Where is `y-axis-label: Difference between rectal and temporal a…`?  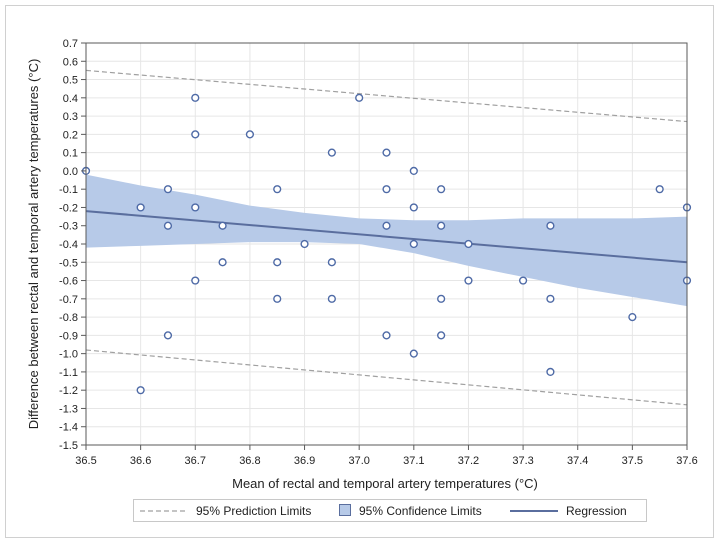
y-axis-label: Difference between rectal and temporal a… is located at coordinates (33, 244).